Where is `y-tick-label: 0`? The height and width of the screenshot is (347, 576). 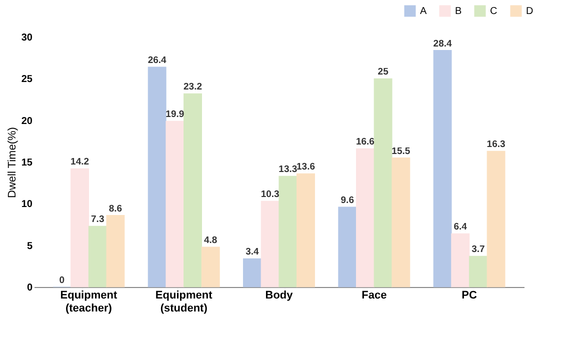
y-tick-label: 0 is located at coordinates (29, 288).